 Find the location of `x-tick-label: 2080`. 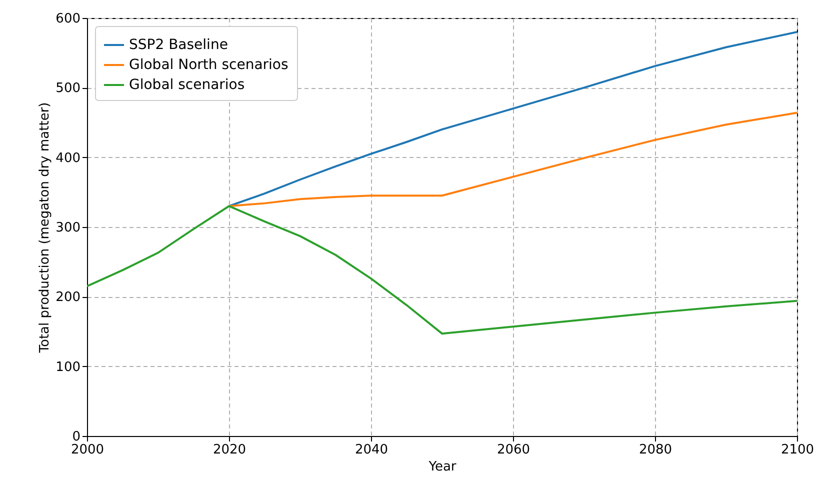

x-tick-label: 2080 is located at coordinates (655, 450).